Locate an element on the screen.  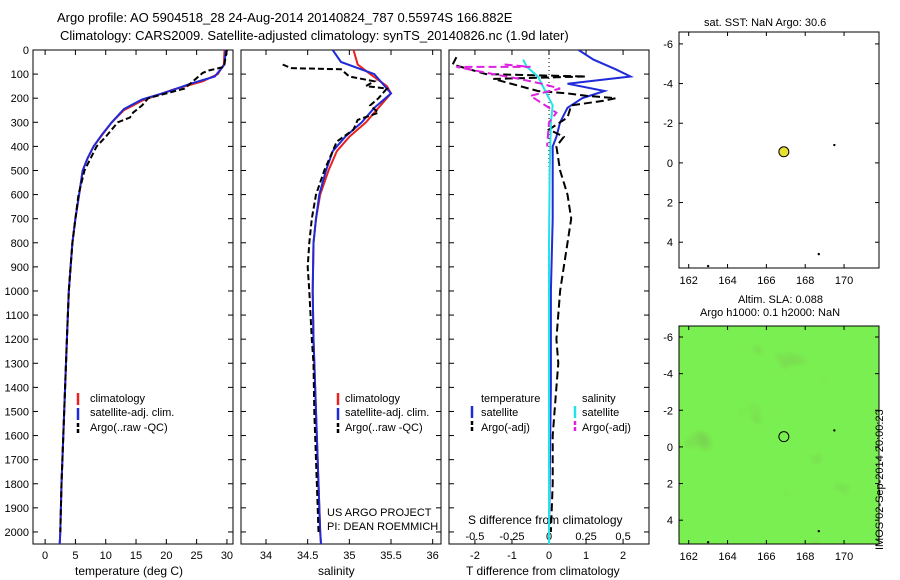
temperature-xlabel: temperature (deg C) is located at coordinates (129, 571).